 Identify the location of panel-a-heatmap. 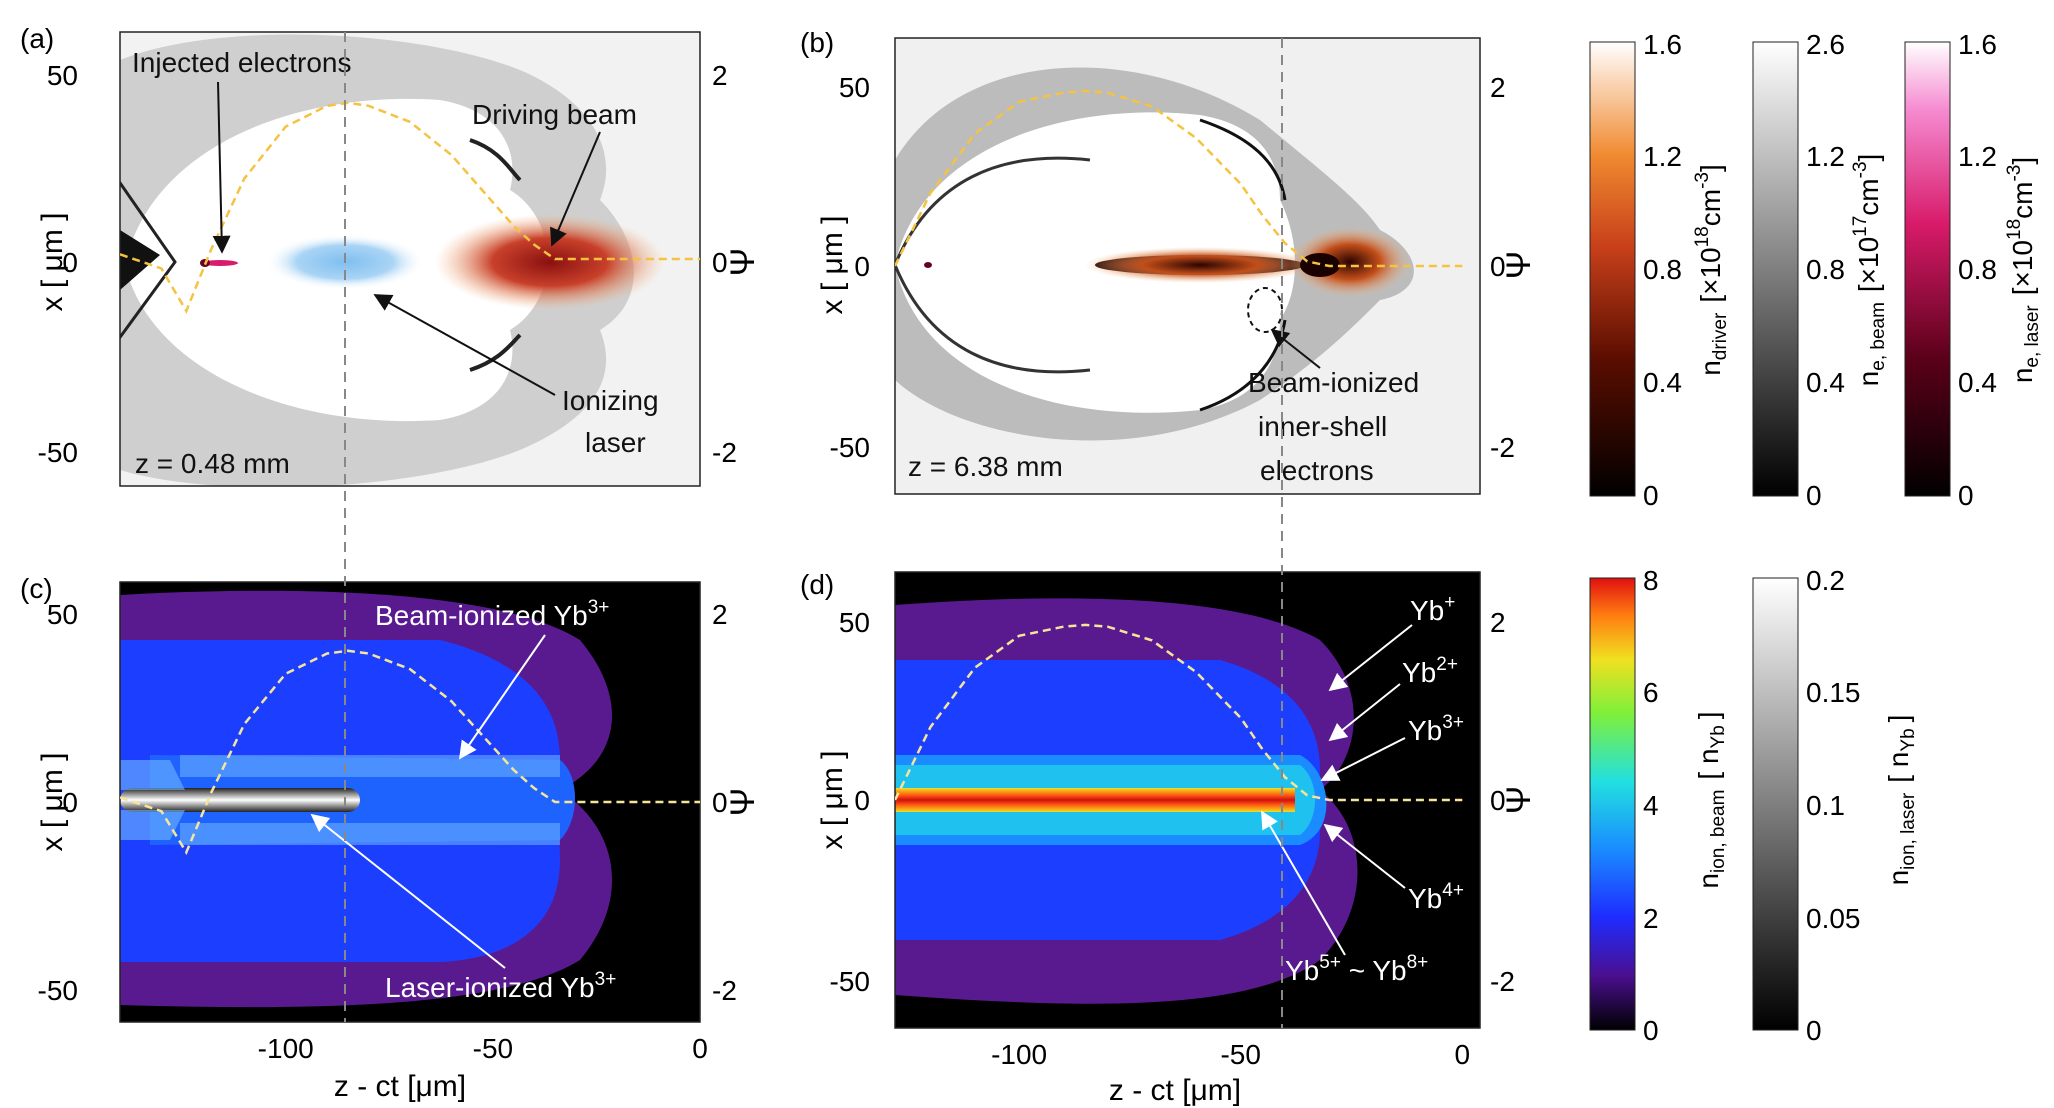
(410, 259).